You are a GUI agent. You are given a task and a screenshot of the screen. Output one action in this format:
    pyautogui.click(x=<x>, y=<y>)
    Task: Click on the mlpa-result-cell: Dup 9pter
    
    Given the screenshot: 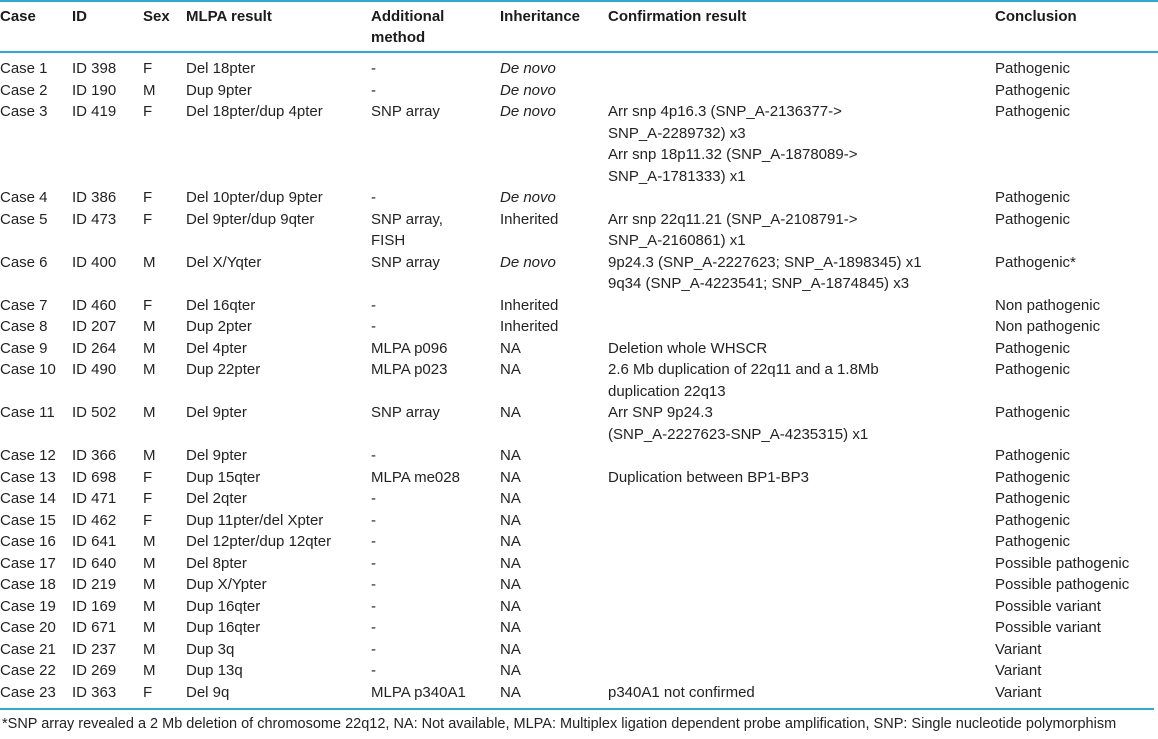 What is the action you would take?
    pyautogui.click(x=219, y=90)
    